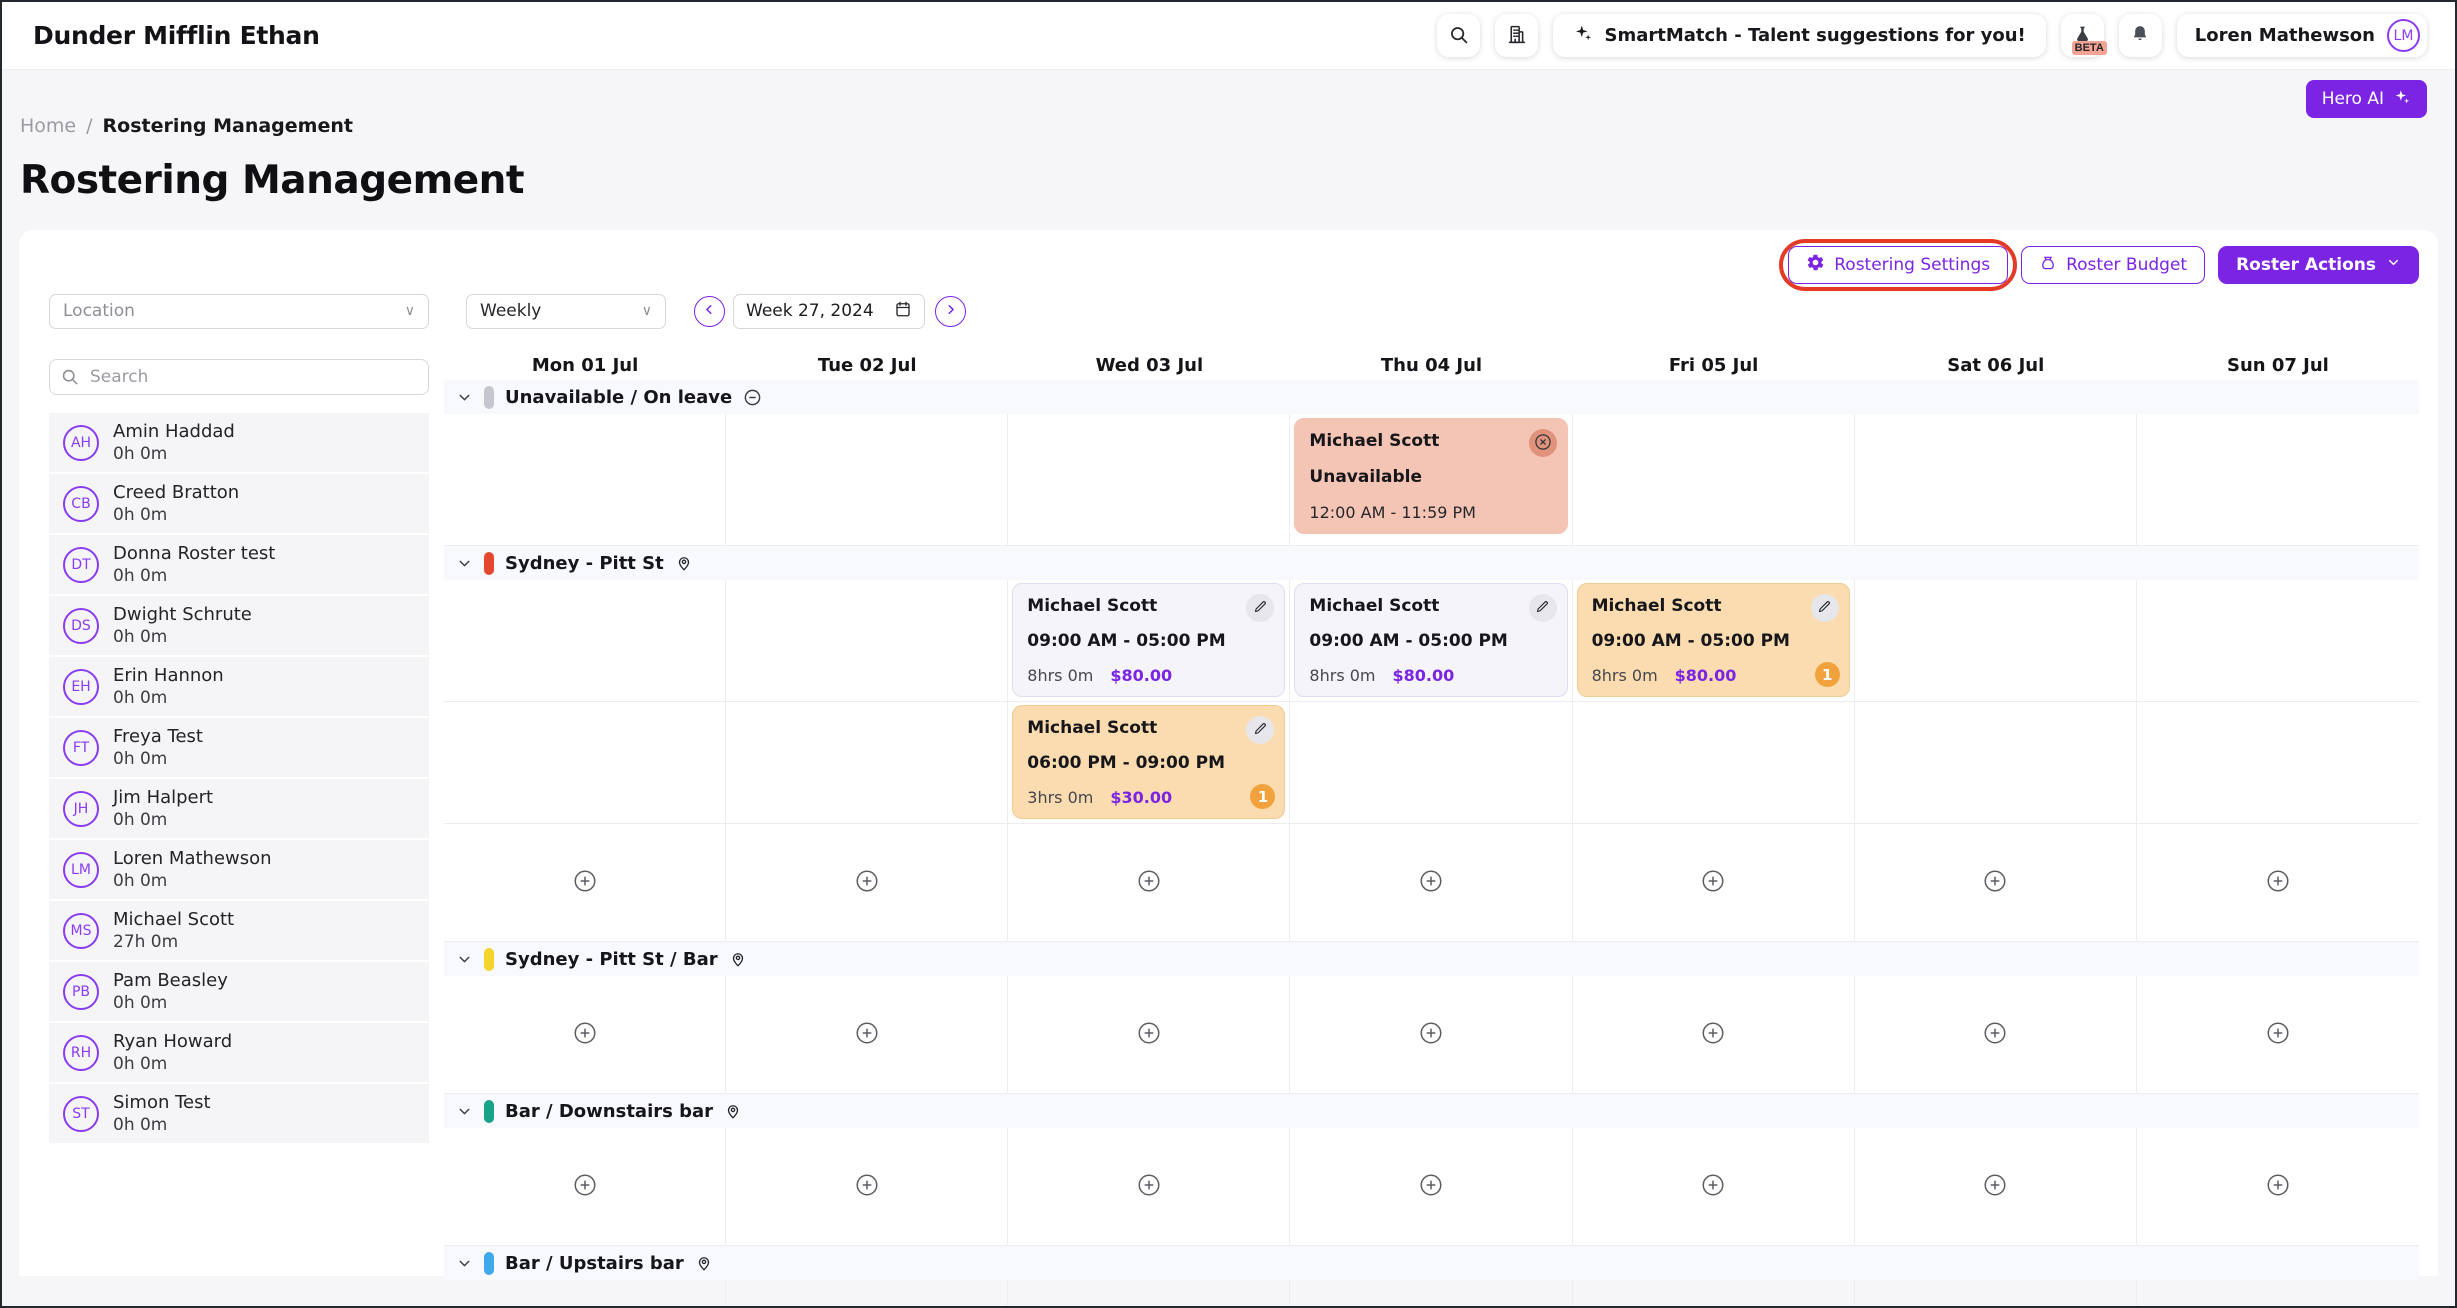  What do you see at coordinates (239, 377) in the screenshot?
I see `employee-search-input` at bounding box center [239, 377].